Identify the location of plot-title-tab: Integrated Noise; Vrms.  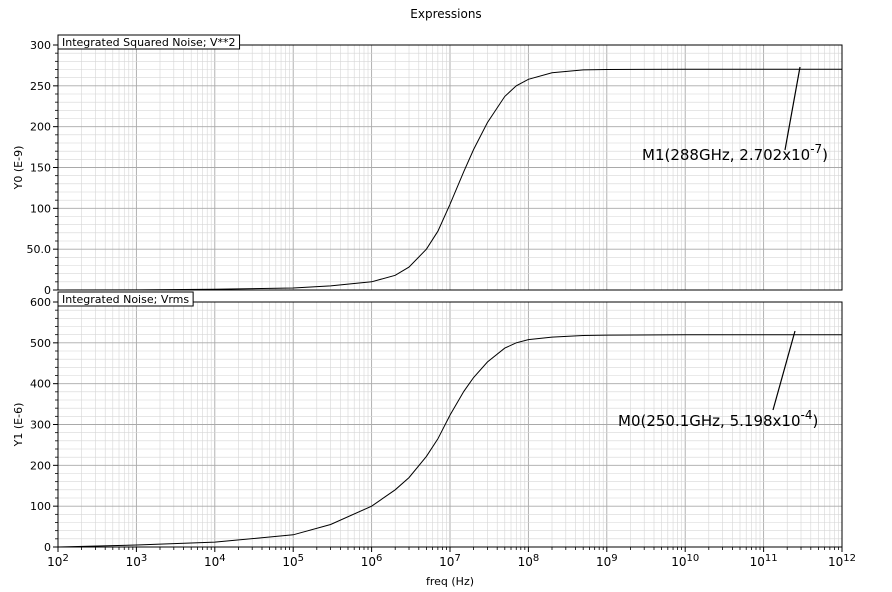
(125, 299).